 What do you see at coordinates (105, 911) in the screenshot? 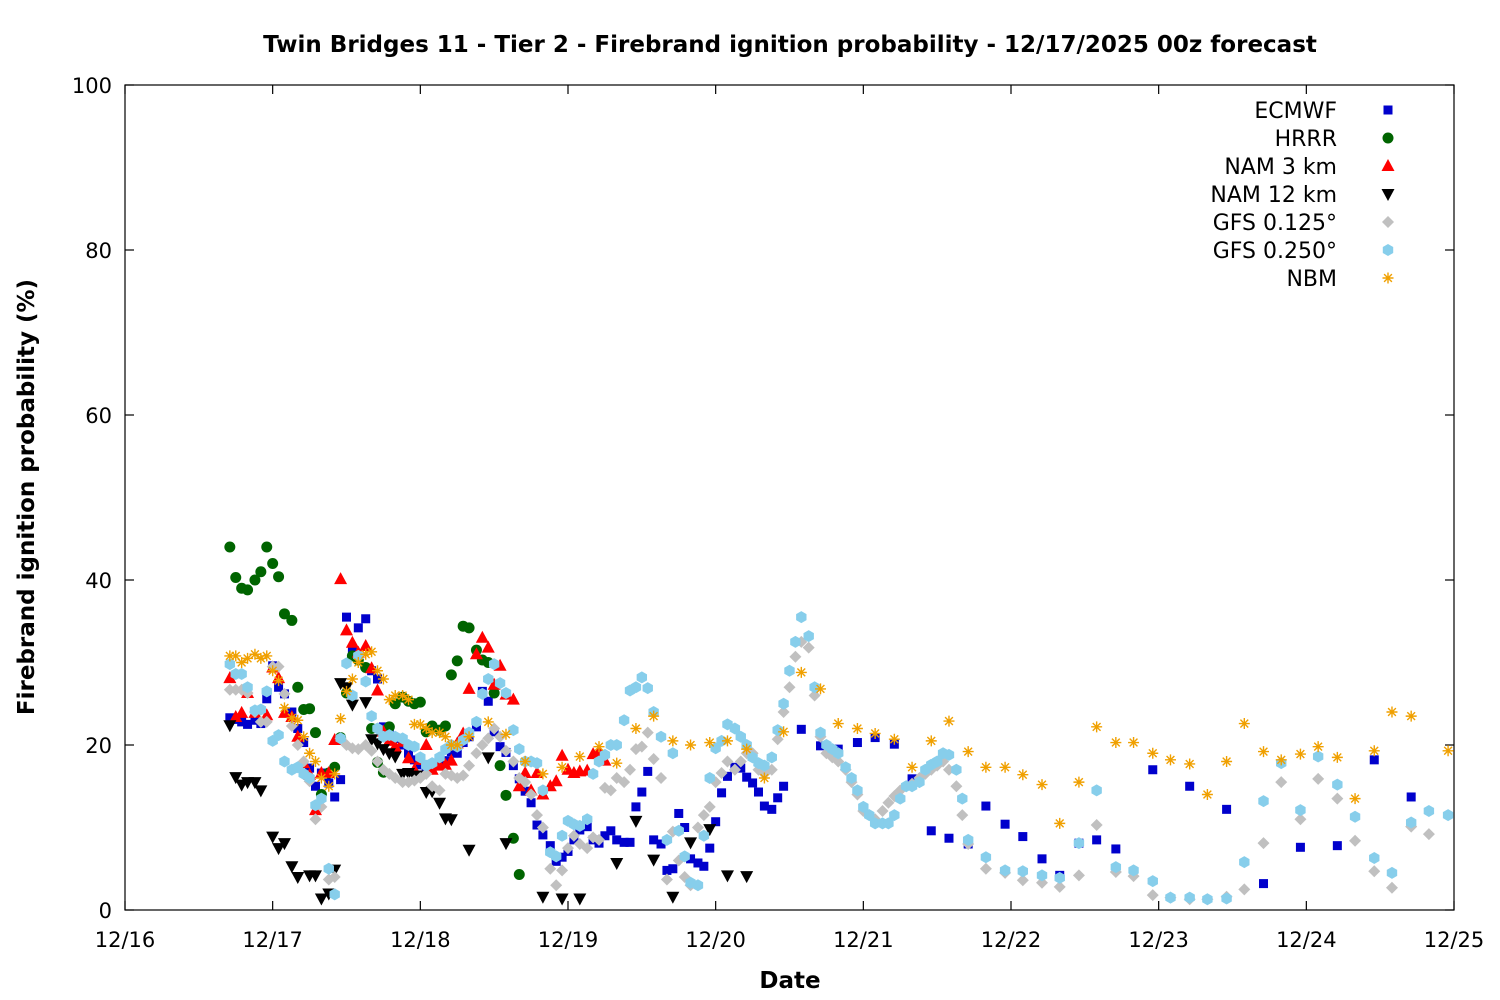
I see `y-tick-label: 0` at bounding box center [105, 911].